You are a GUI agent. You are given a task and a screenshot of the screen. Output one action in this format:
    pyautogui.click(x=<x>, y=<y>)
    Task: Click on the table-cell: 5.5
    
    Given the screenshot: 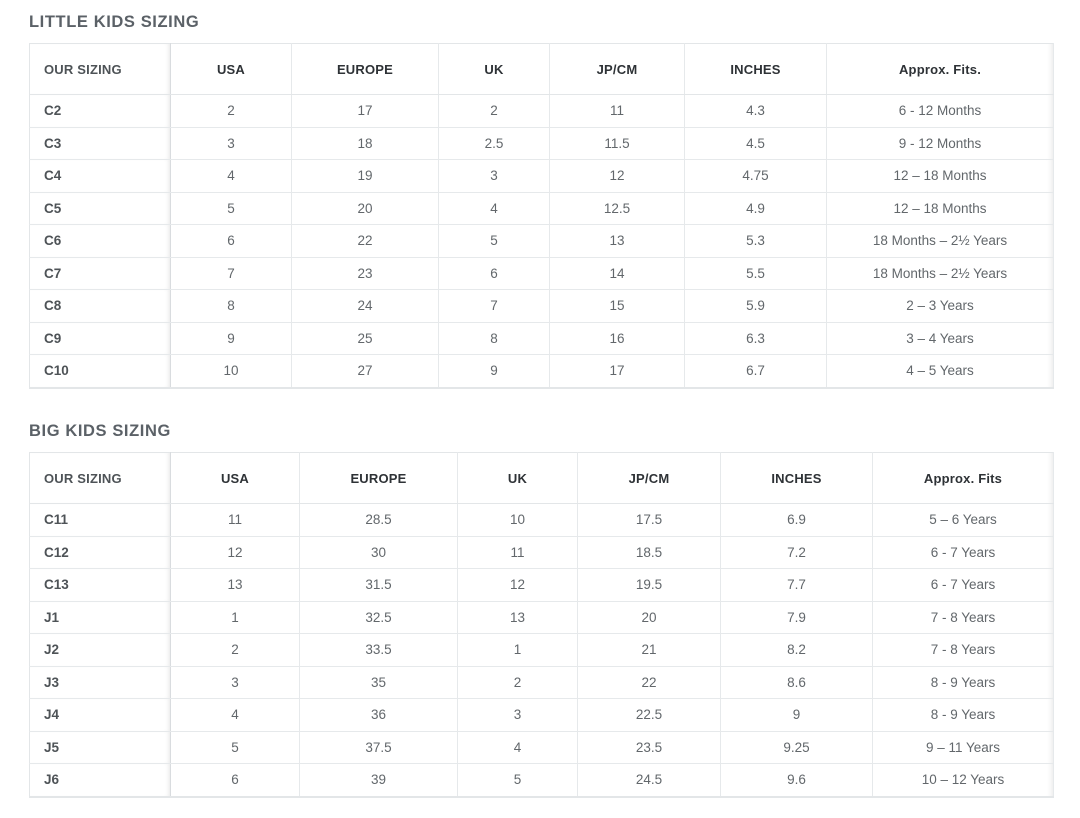 What is the action you would take?
    pyautogui.click(x=755, y=273)
    